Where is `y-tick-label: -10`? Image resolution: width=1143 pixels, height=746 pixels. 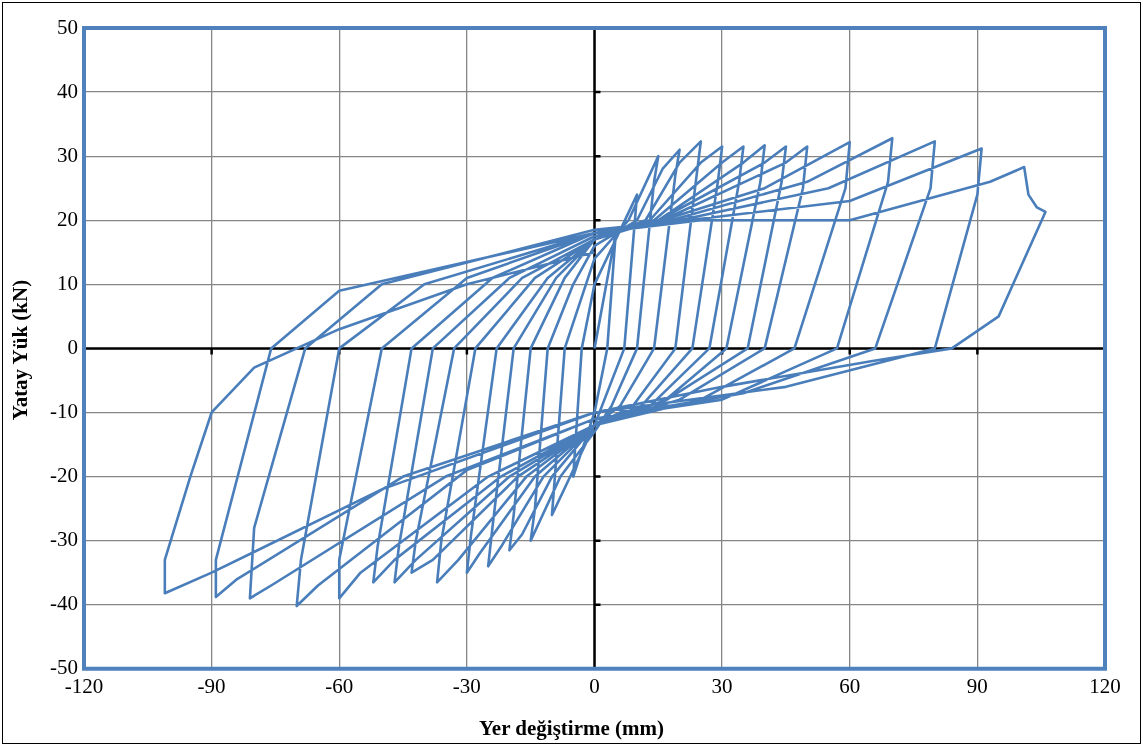 y-tick-label: -10 is located at coordinates (63, 411).